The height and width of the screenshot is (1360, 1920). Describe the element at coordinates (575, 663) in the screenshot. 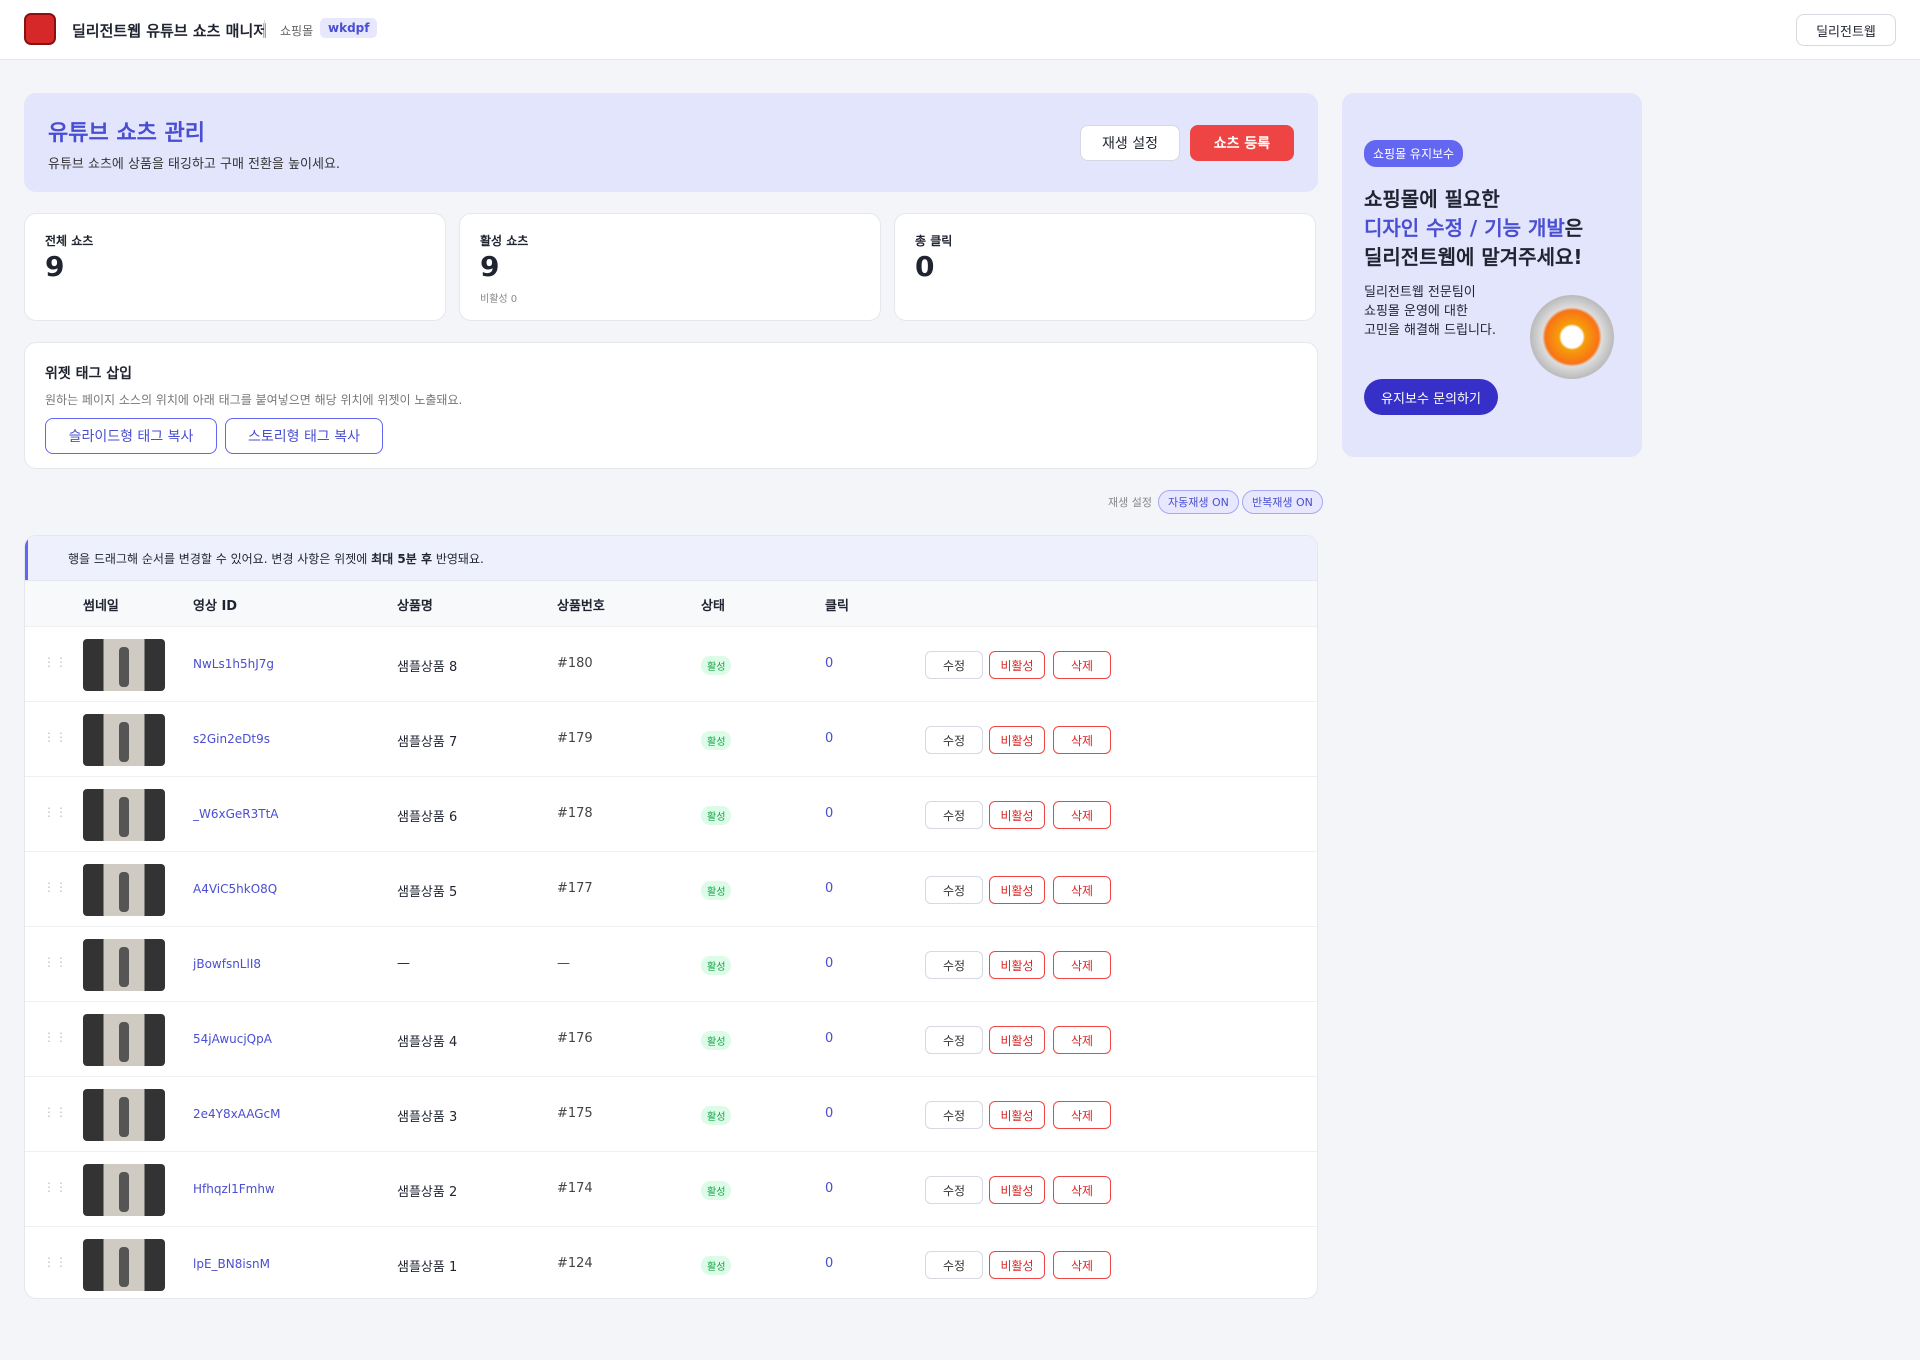

I see `product-number: #180` at that location.